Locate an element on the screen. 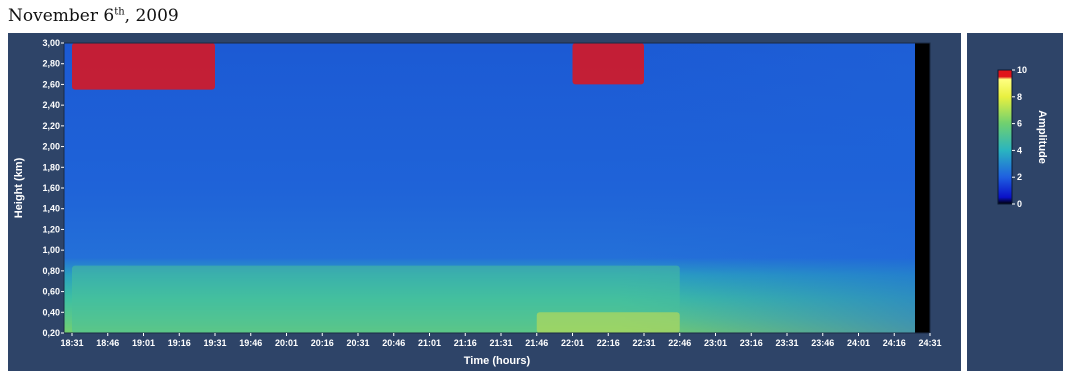  x-tick-label: 21:46 is located at coordinates (536, 343).